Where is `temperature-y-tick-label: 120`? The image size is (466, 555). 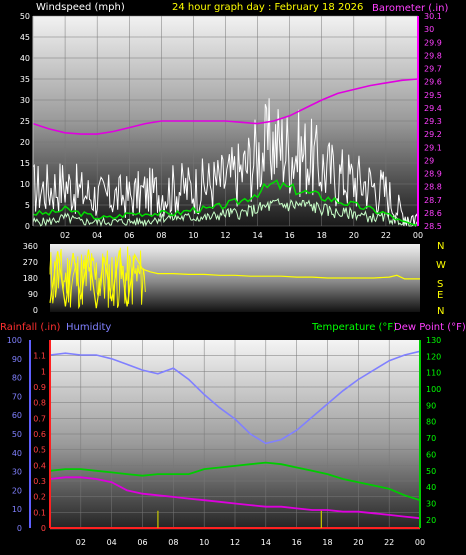
temperature-y-tick-label: 120 is located at coordinates (433, 356).